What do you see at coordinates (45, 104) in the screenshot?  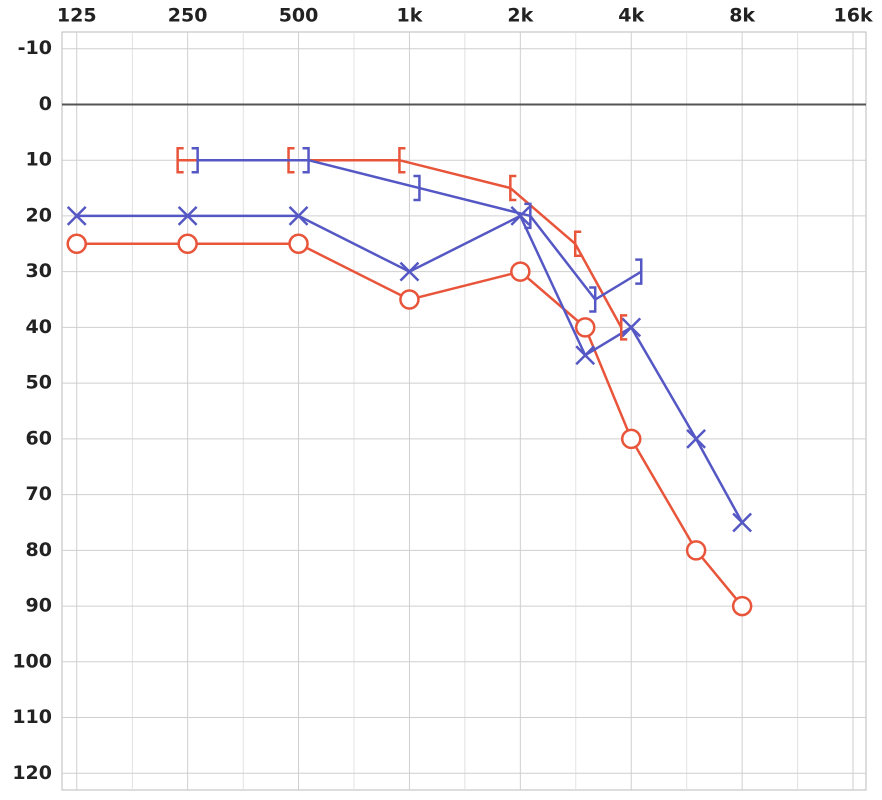 I see `y-tick-label: 0` at bounding box center [45, 104].